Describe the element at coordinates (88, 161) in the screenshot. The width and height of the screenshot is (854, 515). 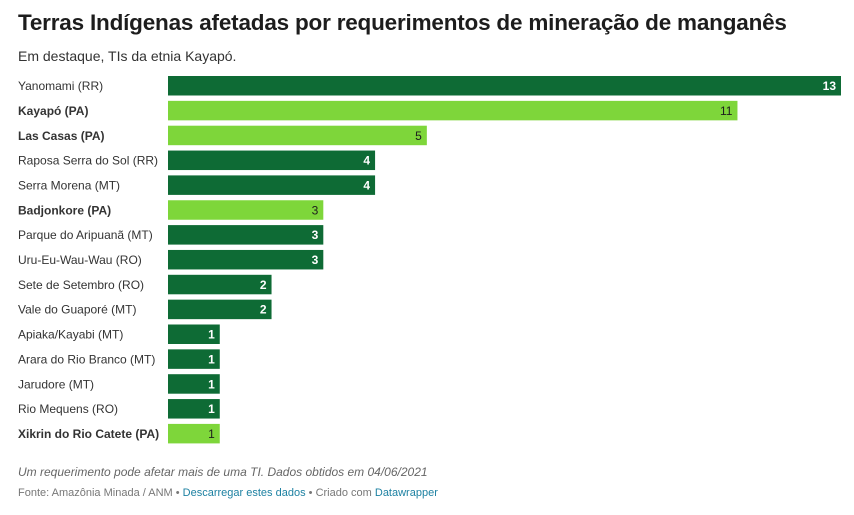
I see `category-label: Raposa Serra do Sol (RR)` at that location.